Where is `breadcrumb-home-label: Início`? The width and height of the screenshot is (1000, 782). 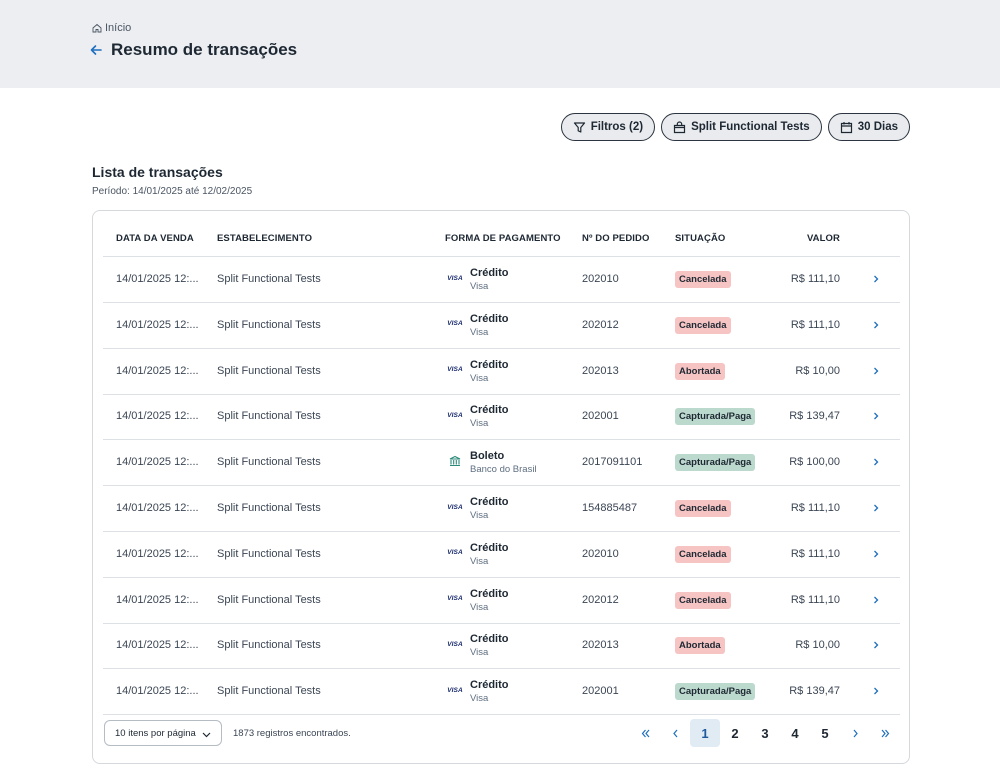
breadcrumb-home-label: Início is located at coordinates (118, 28).